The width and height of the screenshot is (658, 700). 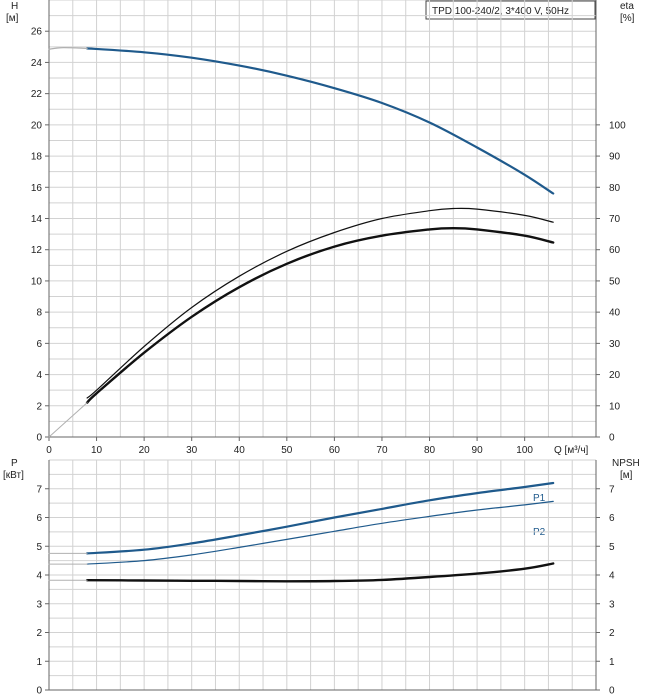 What do you see at coordinates (192, 450) in the screenshot?
I see `x-tick-label: 30` at bounding box center [192, 450].